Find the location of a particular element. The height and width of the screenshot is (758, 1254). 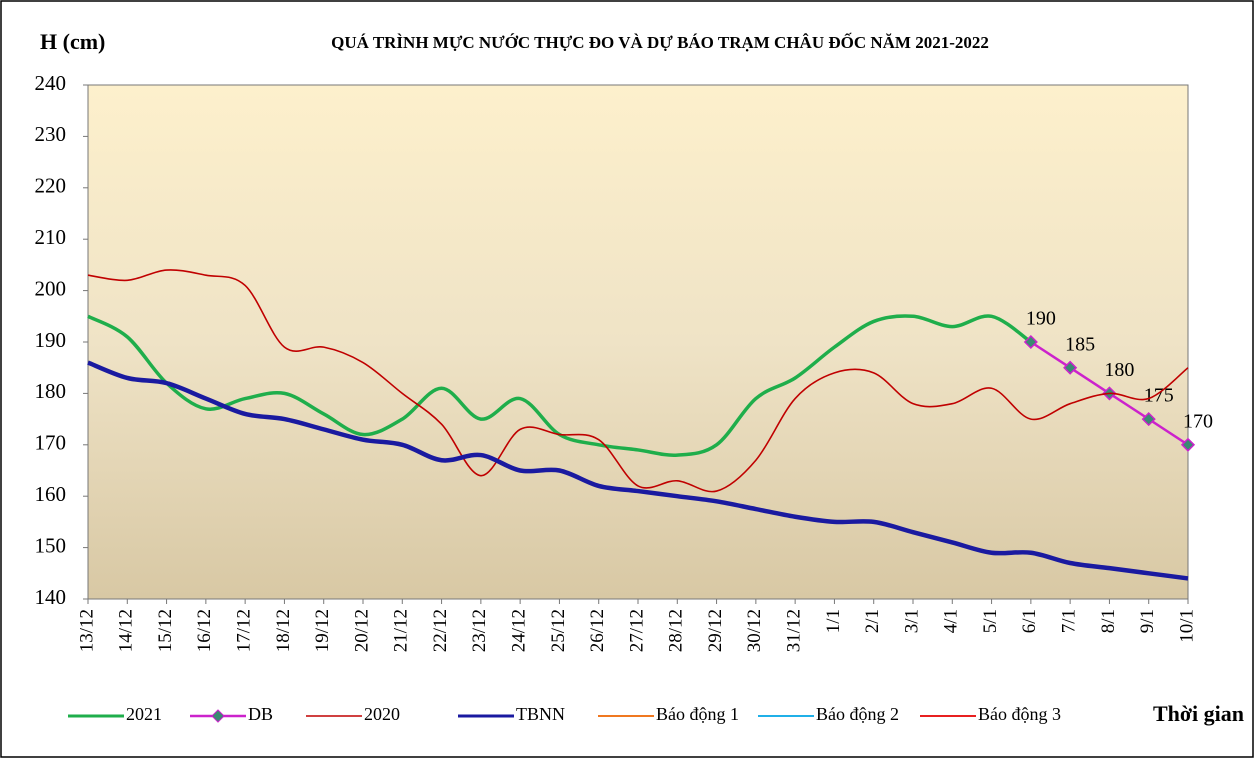

x-tick-label: 20/12 is located at coordinates (361, 630).